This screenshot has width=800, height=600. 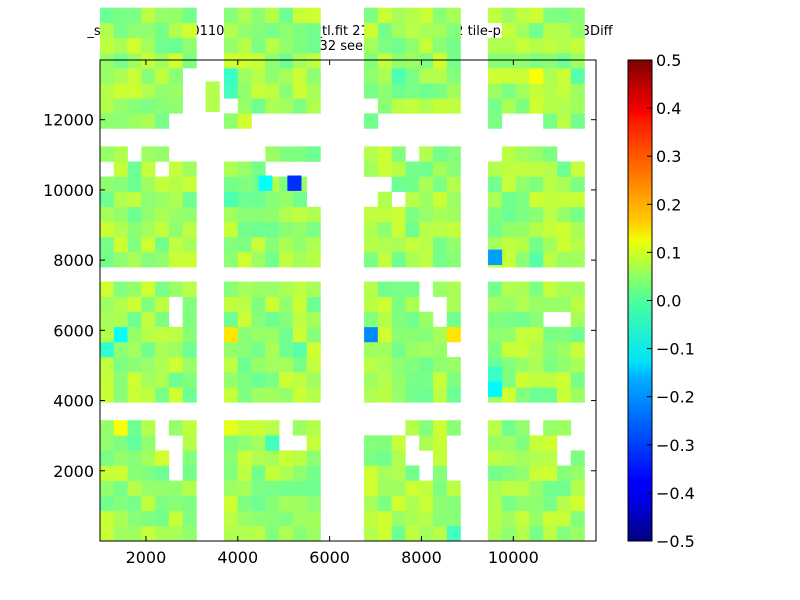 What do you see at coordinates (329, 557) in the screenshot?
I see `x-tick-label: 6000` at bounding box center [329, 557].